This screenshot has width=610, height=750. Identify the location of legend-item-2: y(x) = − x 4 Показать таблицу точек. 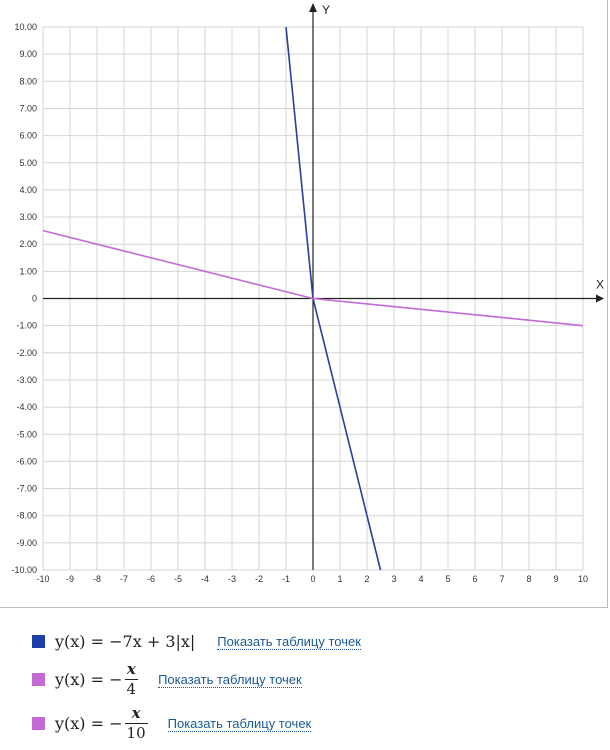
(167, 679).